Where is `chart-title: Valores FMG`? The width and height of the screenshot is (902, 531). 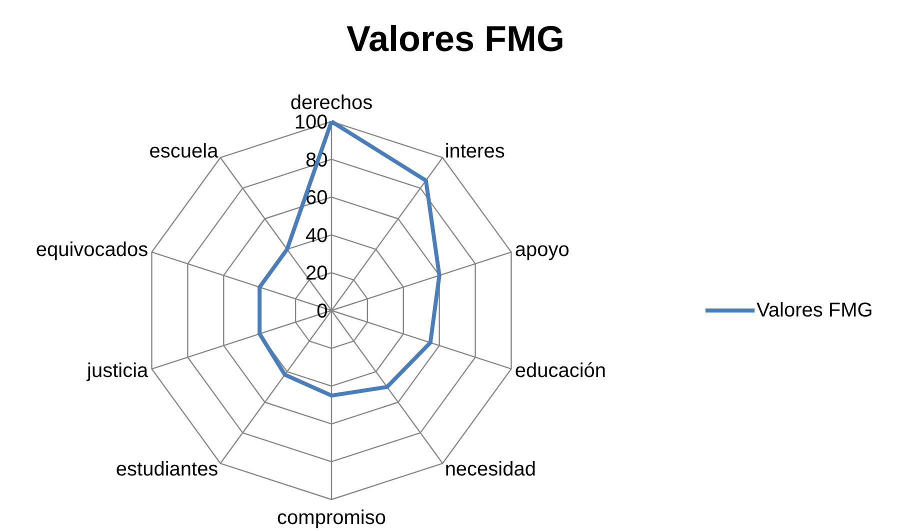 chart-title: Valores FMG is located at coordinates (455, 38).